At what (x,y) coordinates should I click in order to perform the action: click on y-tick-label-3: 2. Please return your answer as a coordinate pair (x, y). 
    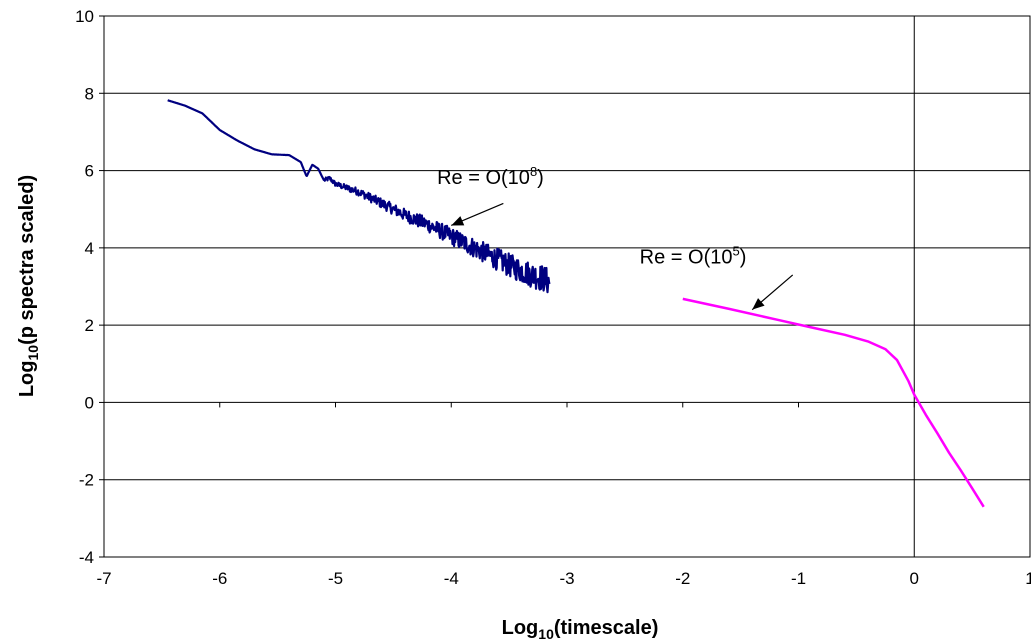
    Looking at the image, I should click on (89, 325).